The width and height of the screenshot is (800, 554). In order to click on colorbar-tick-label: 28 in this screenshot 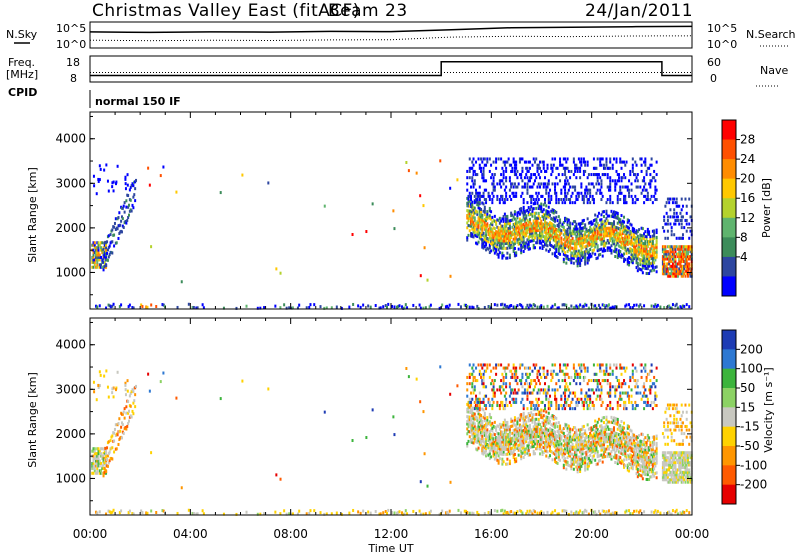, I will do `click(747, 140)`.